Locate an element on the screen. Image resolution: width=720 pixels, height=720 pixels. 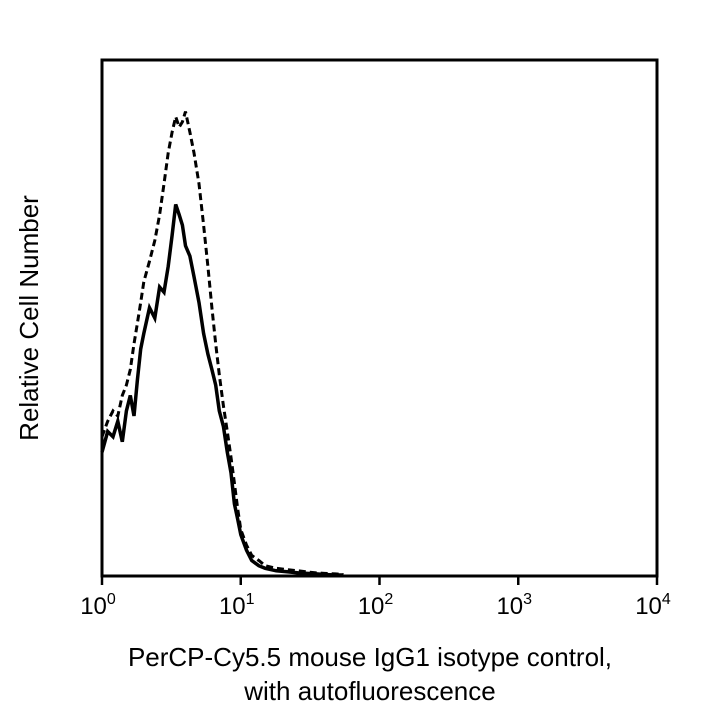
y-axis-label: Relative Cell Number is located at coordinates (29, 318).